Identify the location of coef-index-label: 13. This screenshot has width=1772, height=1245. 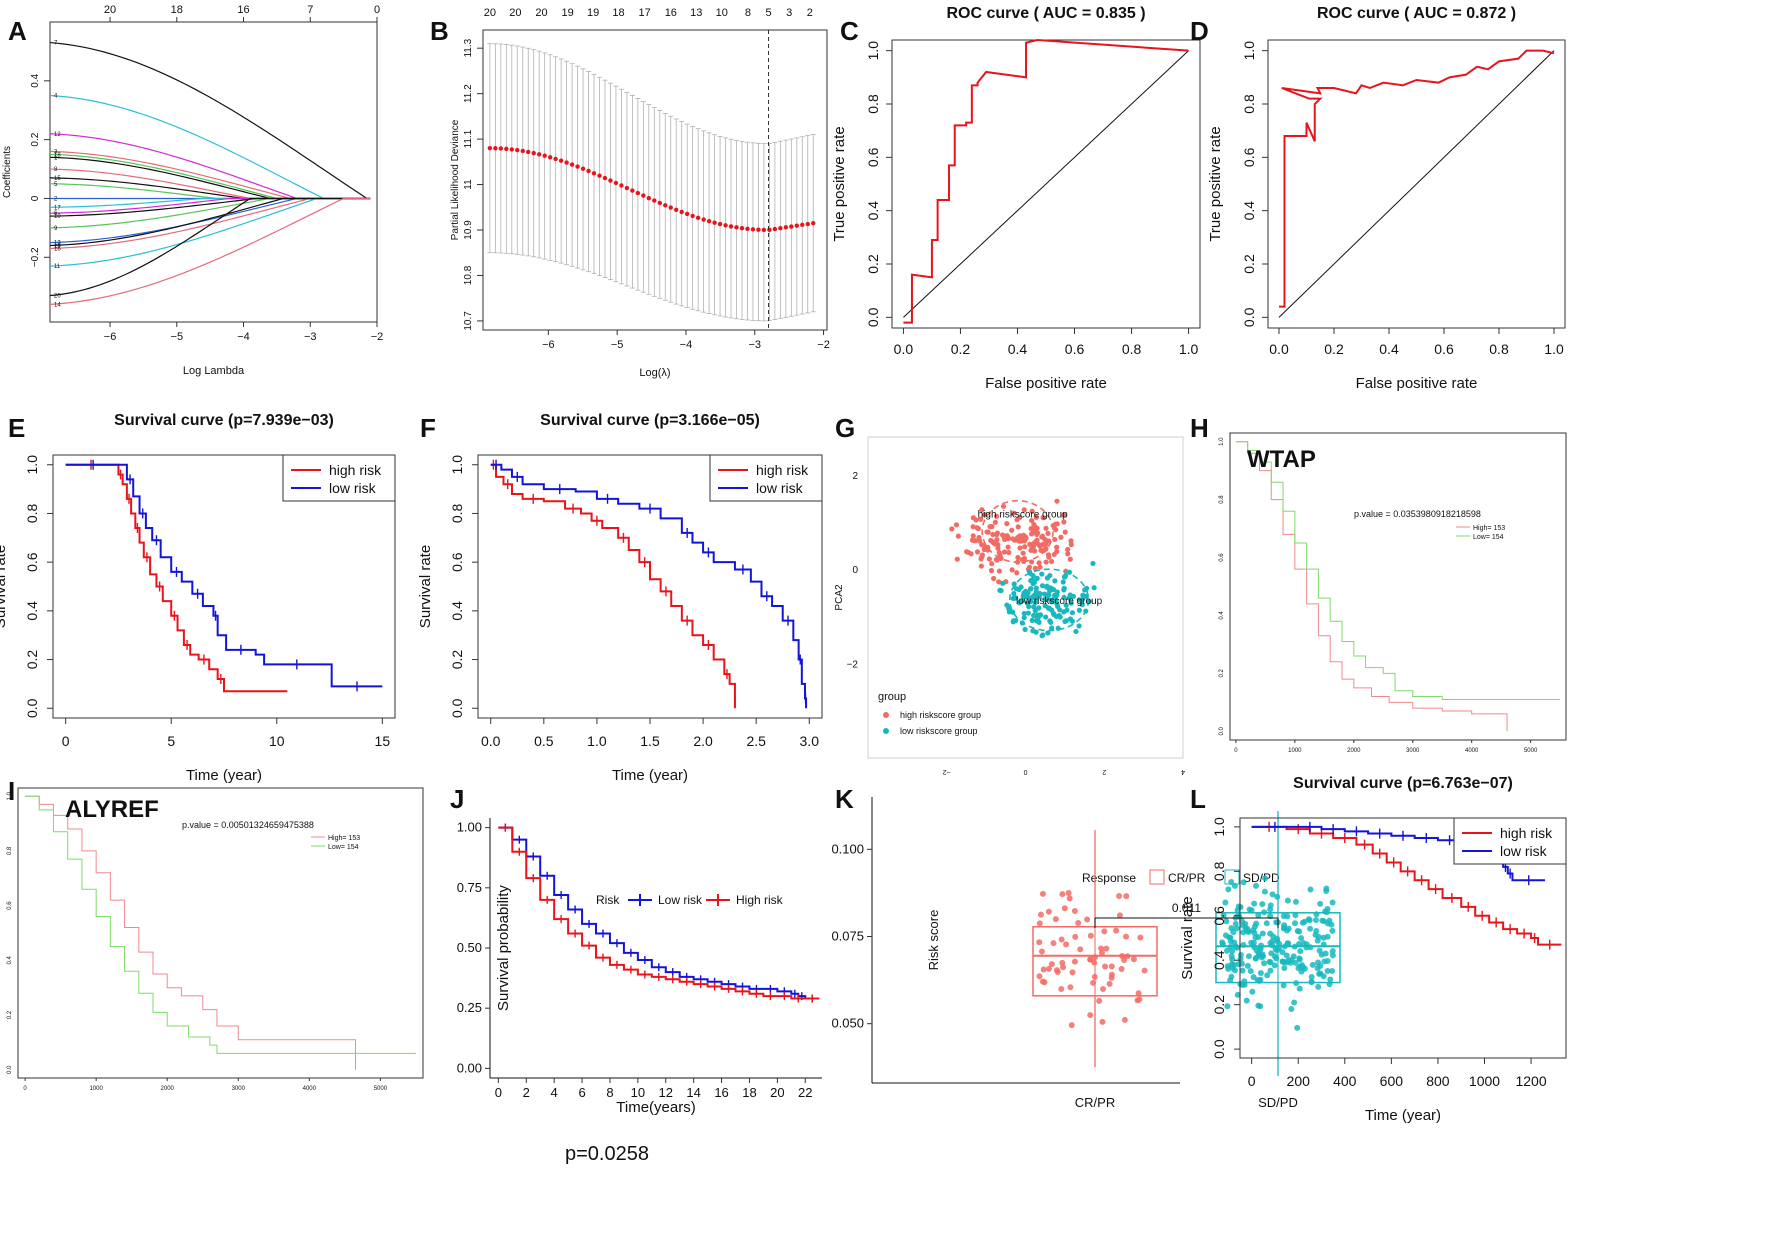
(57, 244).